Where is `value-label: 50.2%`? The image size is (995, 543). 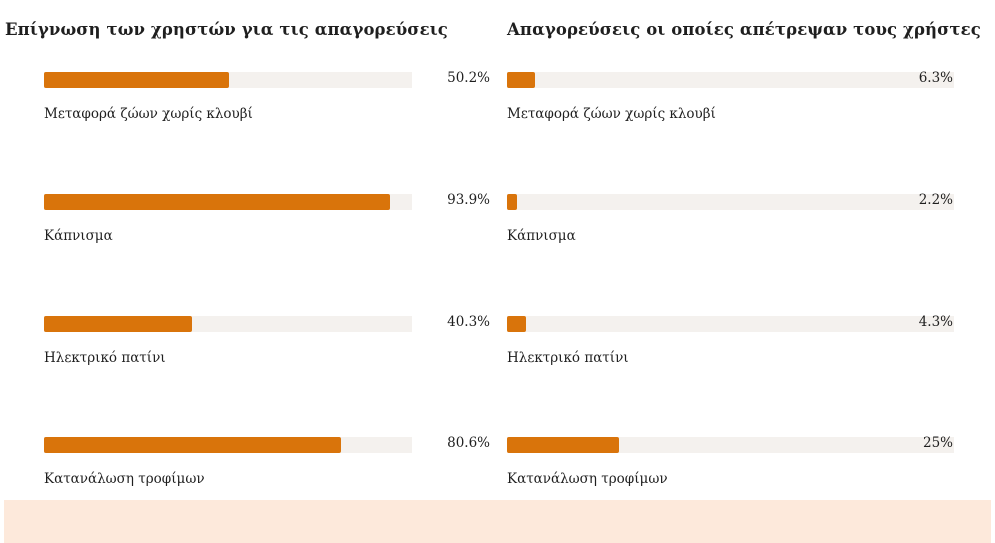 value-label: 50.2% is located at coordinates (468, 78).